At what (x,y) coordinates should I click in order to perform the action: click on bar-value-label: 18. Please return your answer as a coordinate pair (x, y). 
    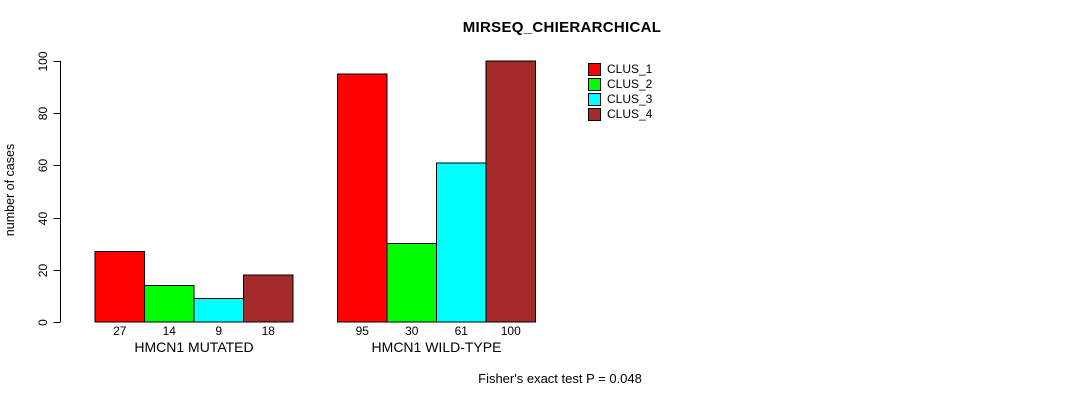
    Looking at the image, I should click on (269, 331).